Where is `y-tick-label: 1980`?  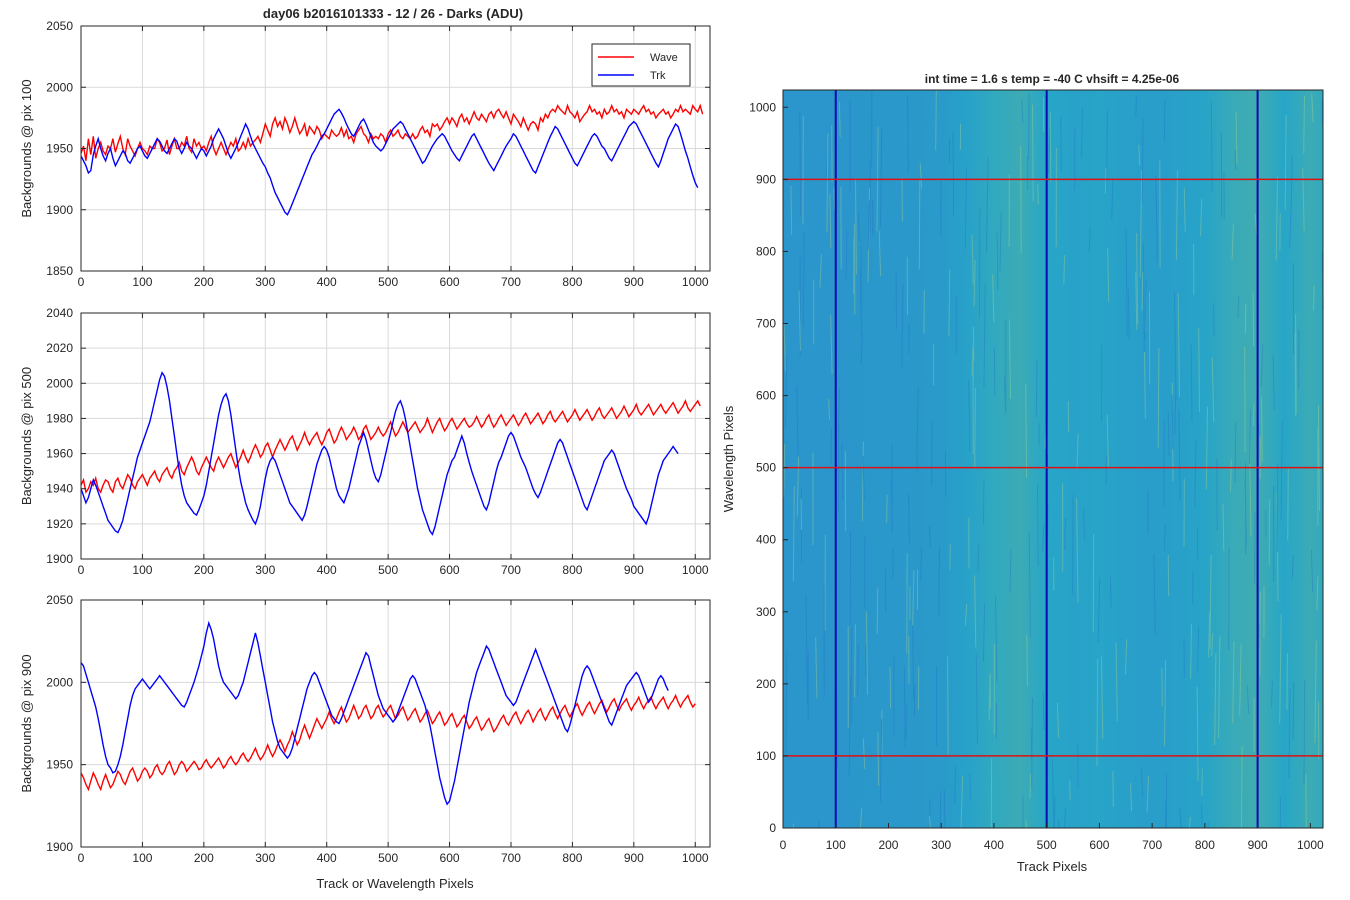 y-tick-label: 1980 is located at coordinates (59, 418).